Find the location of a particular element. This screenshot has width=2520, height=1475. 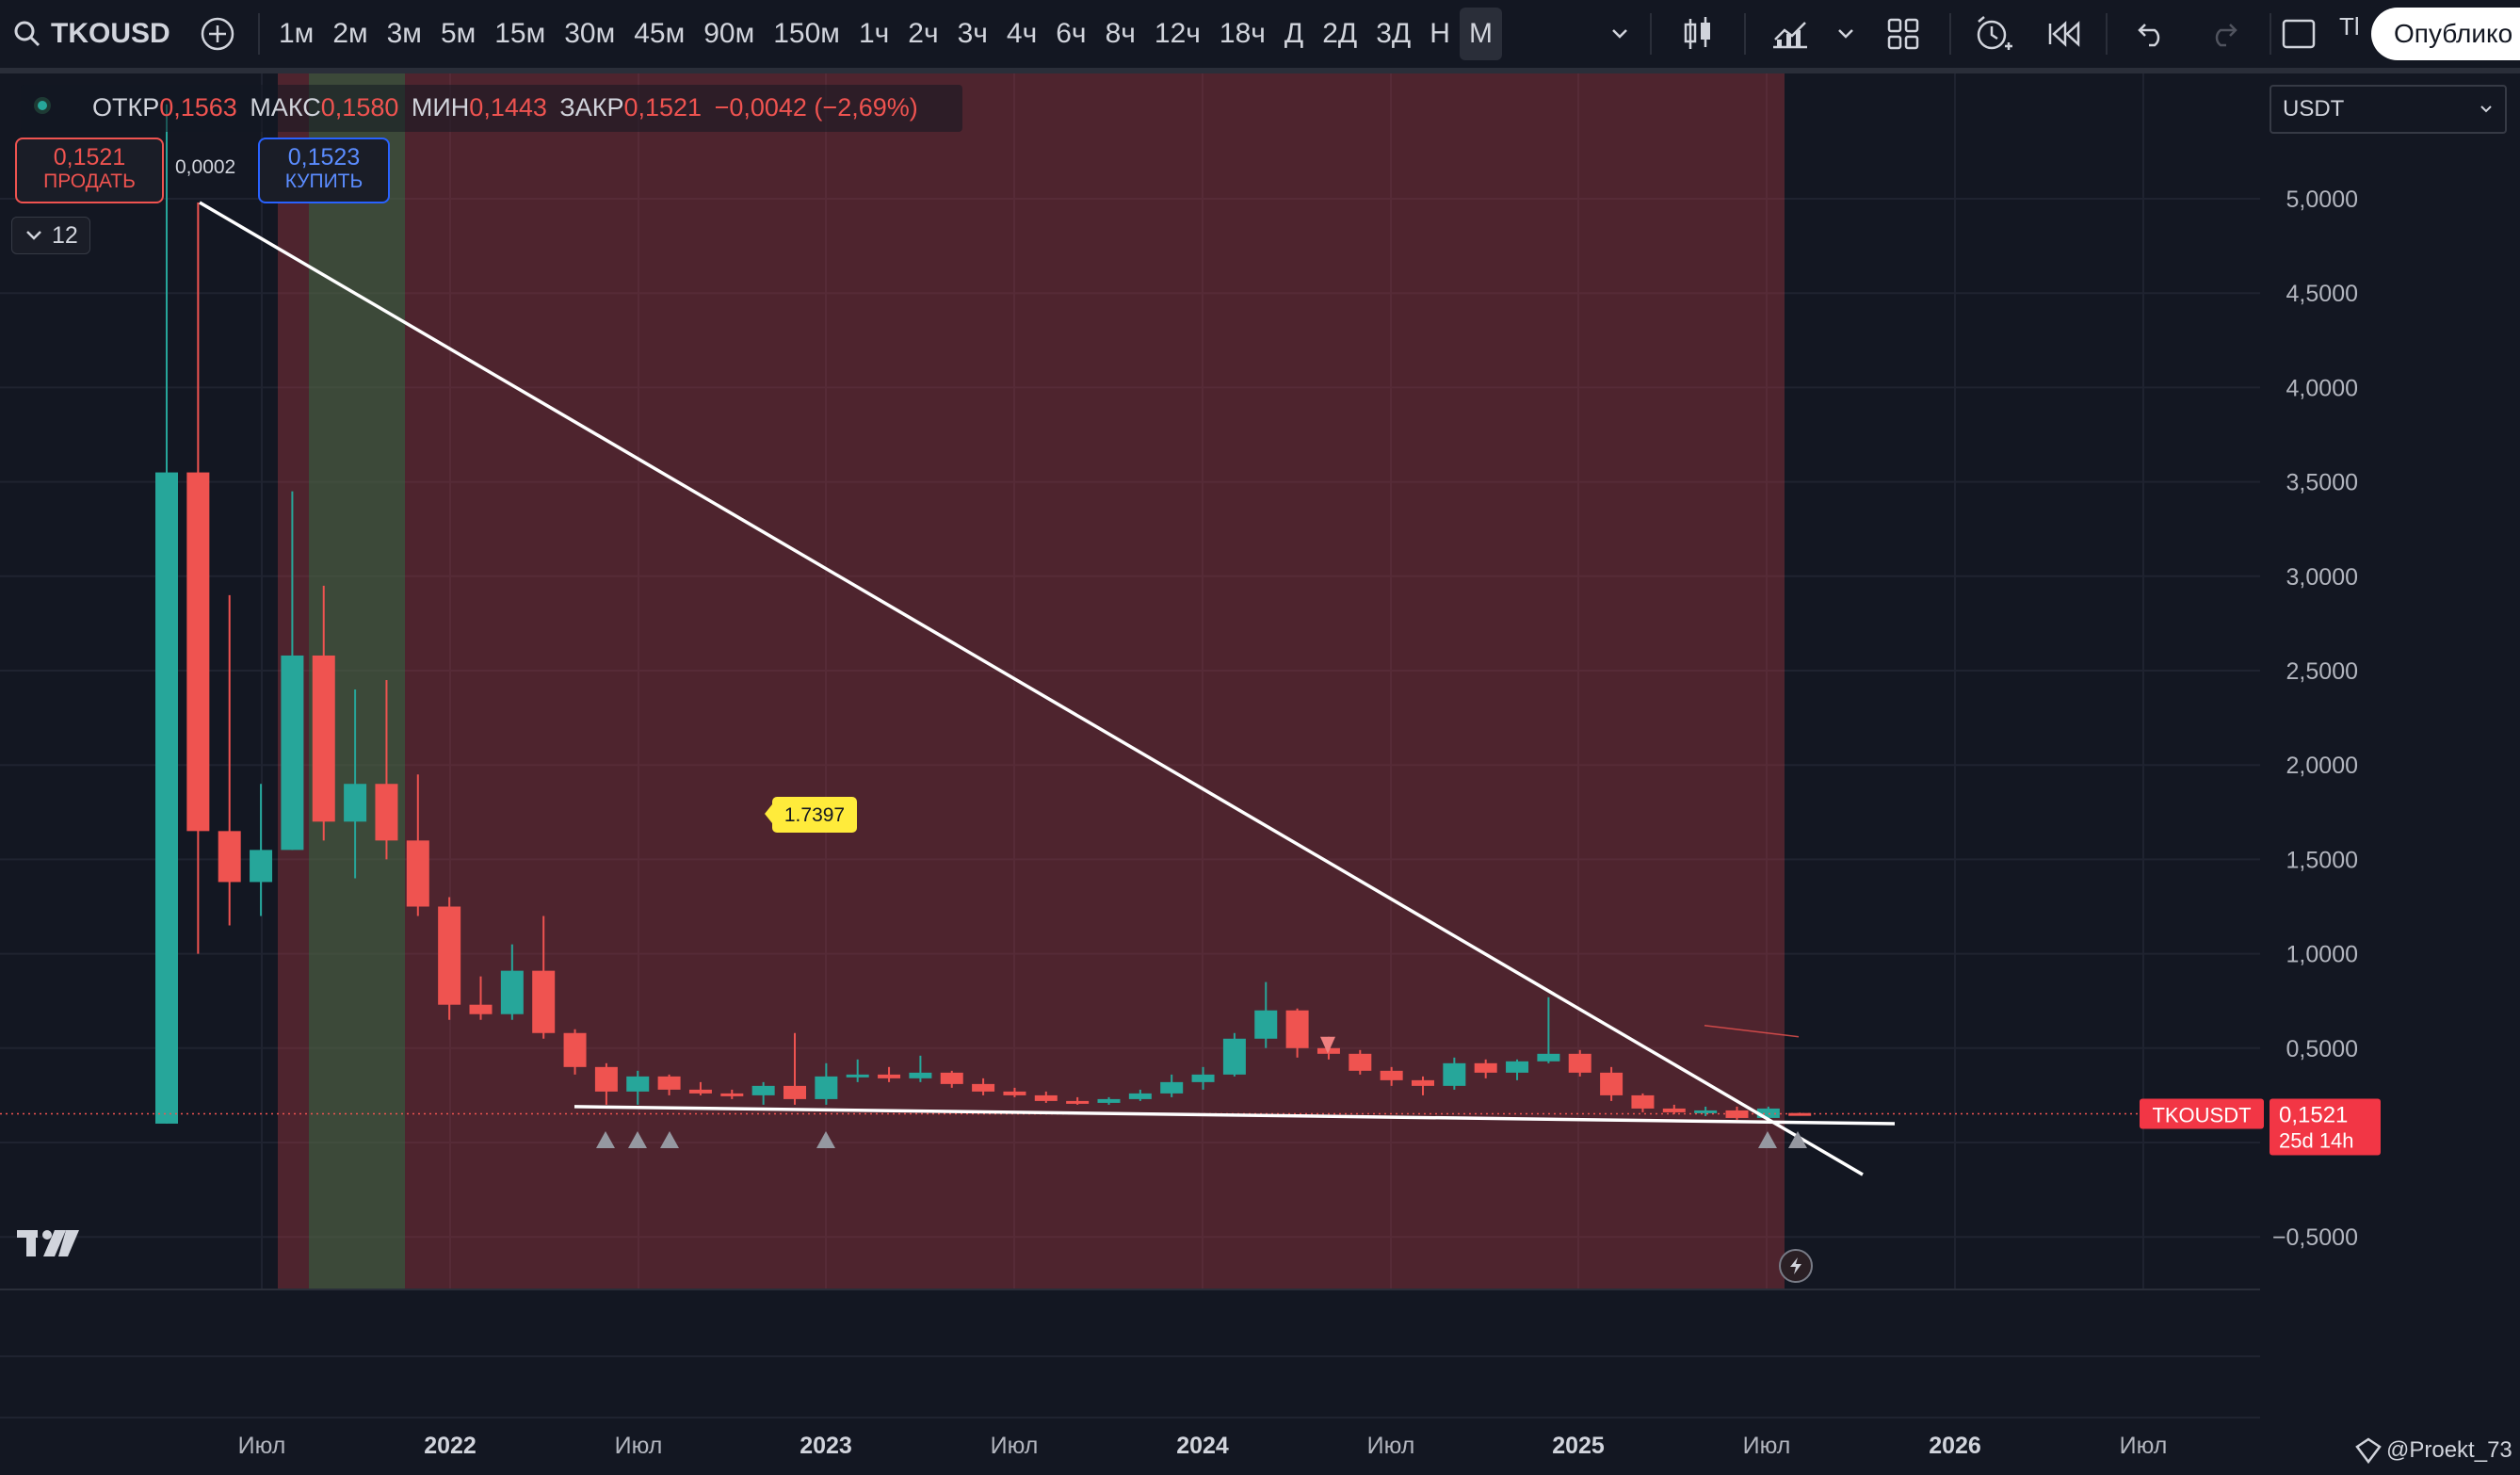

sell-button: 0,1521 ПРОДАТЬ is located at coordinates (89, 170).